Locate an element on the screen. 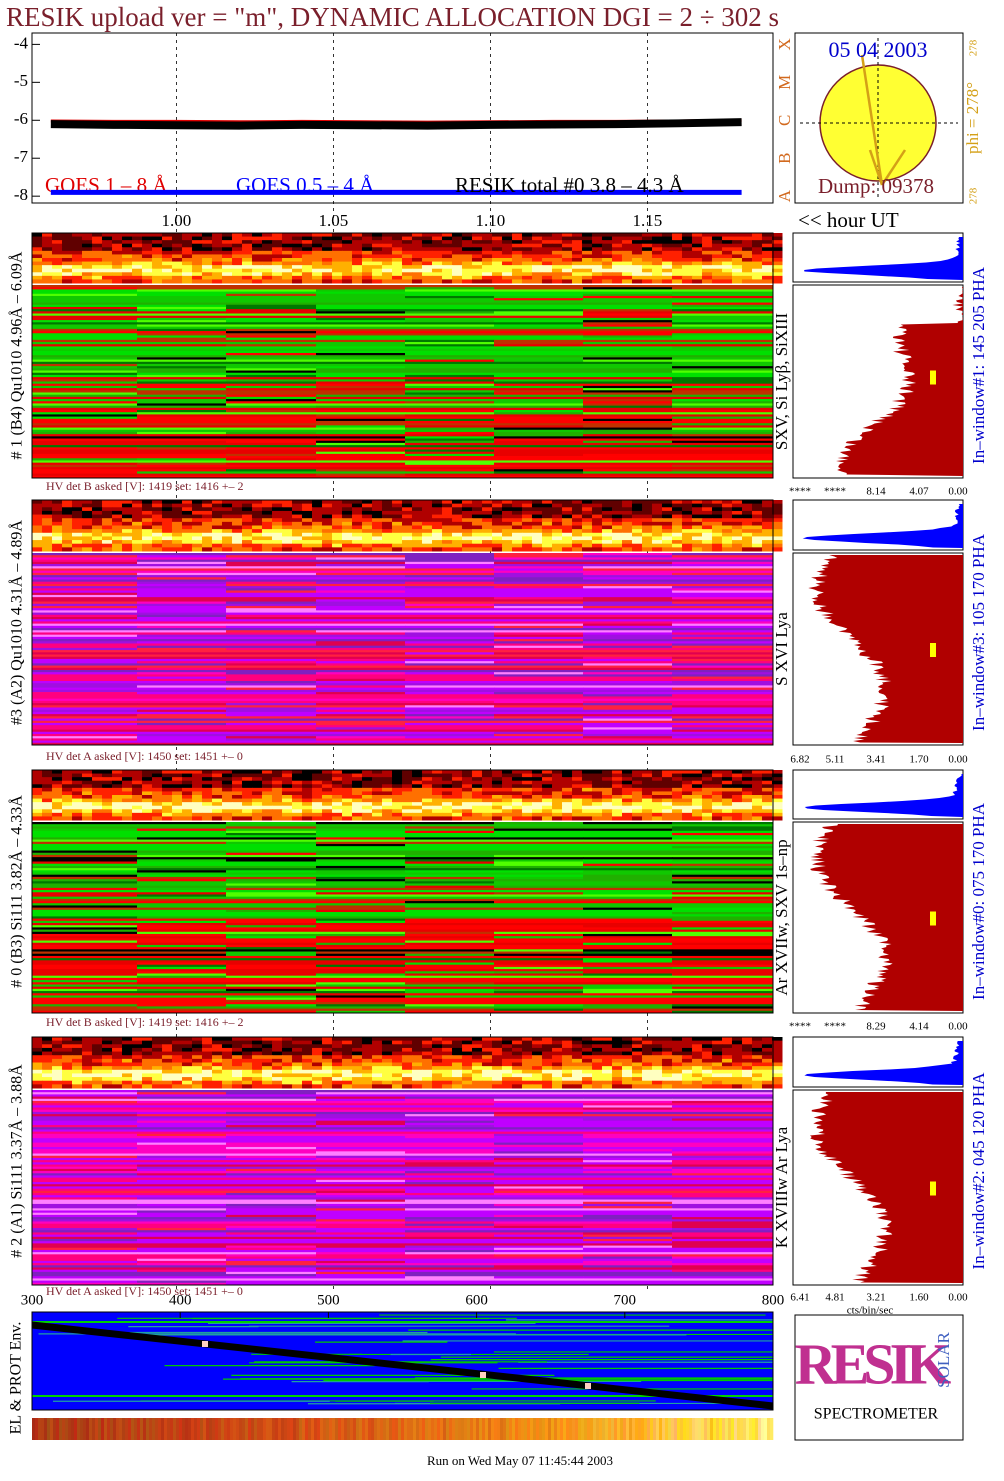 This screenshot has width=1004, height=1481. hist-tick-label: **** is located at coordinates (835, 492).